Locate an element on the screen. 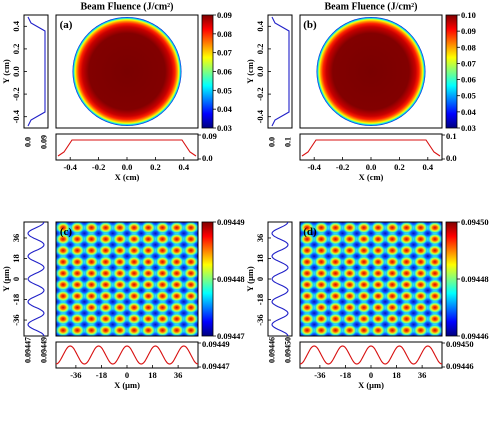 The width and height of the screenshot is (500, 422). bottom-profile-tick: 0.09447 is located at coordinates (216, 366).